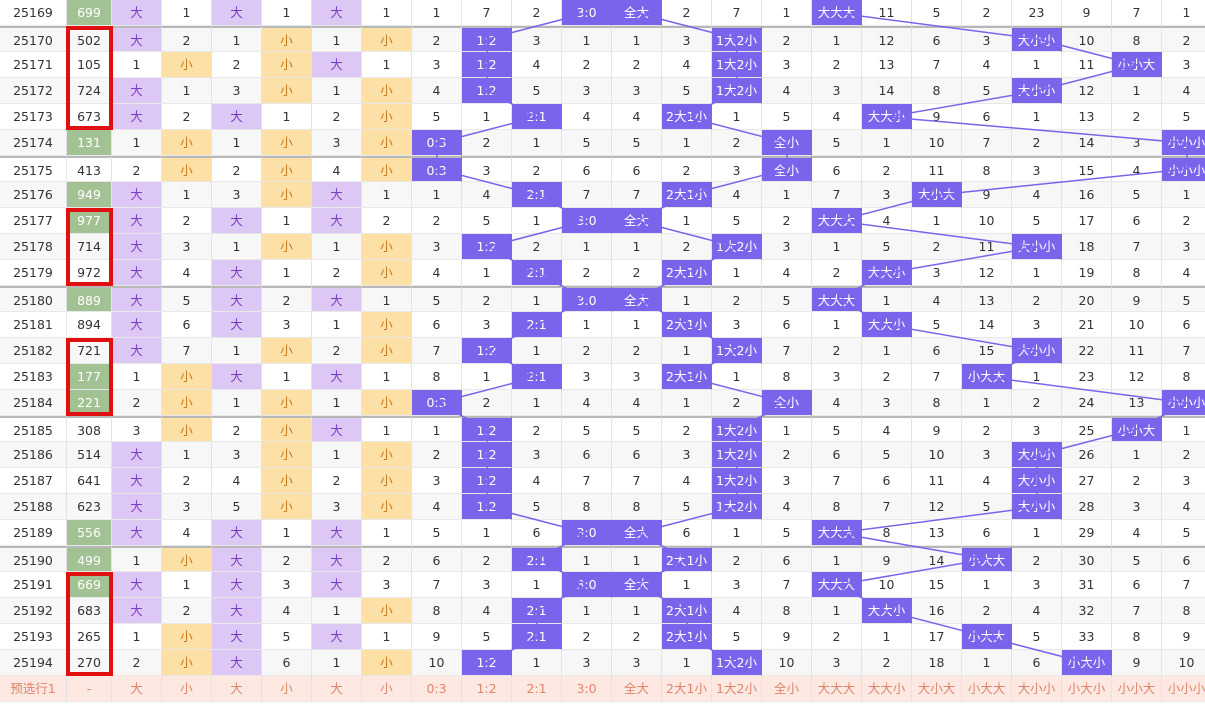 Image resolution: width=1205 pixels, height=711 pixels. What do you see at coordinates (1183, 689) in the screenshot?
I see `footer-option-cell: 小小小` at bounding box center [1183, 689].